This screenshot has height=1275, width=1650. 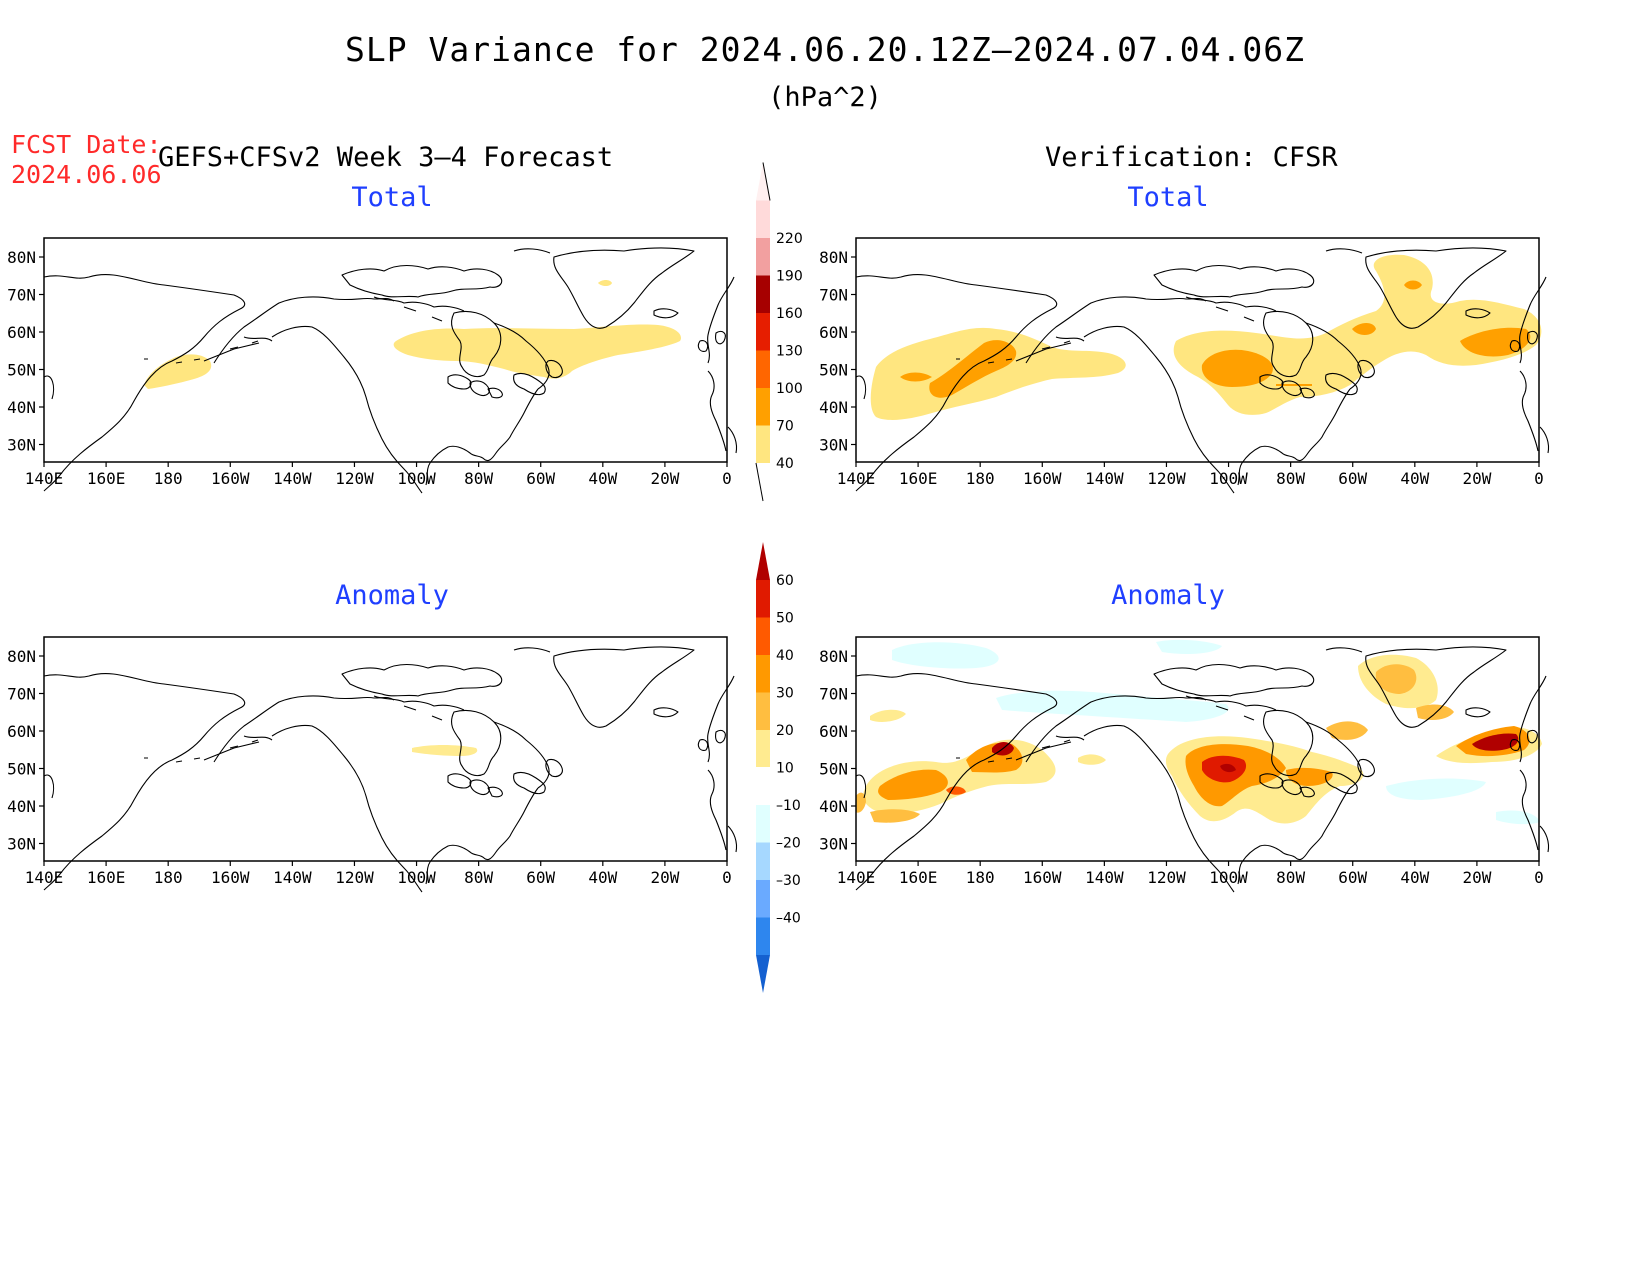 I want to click on colorbar-anomaly-label: 20, so click(x=785, y=731).